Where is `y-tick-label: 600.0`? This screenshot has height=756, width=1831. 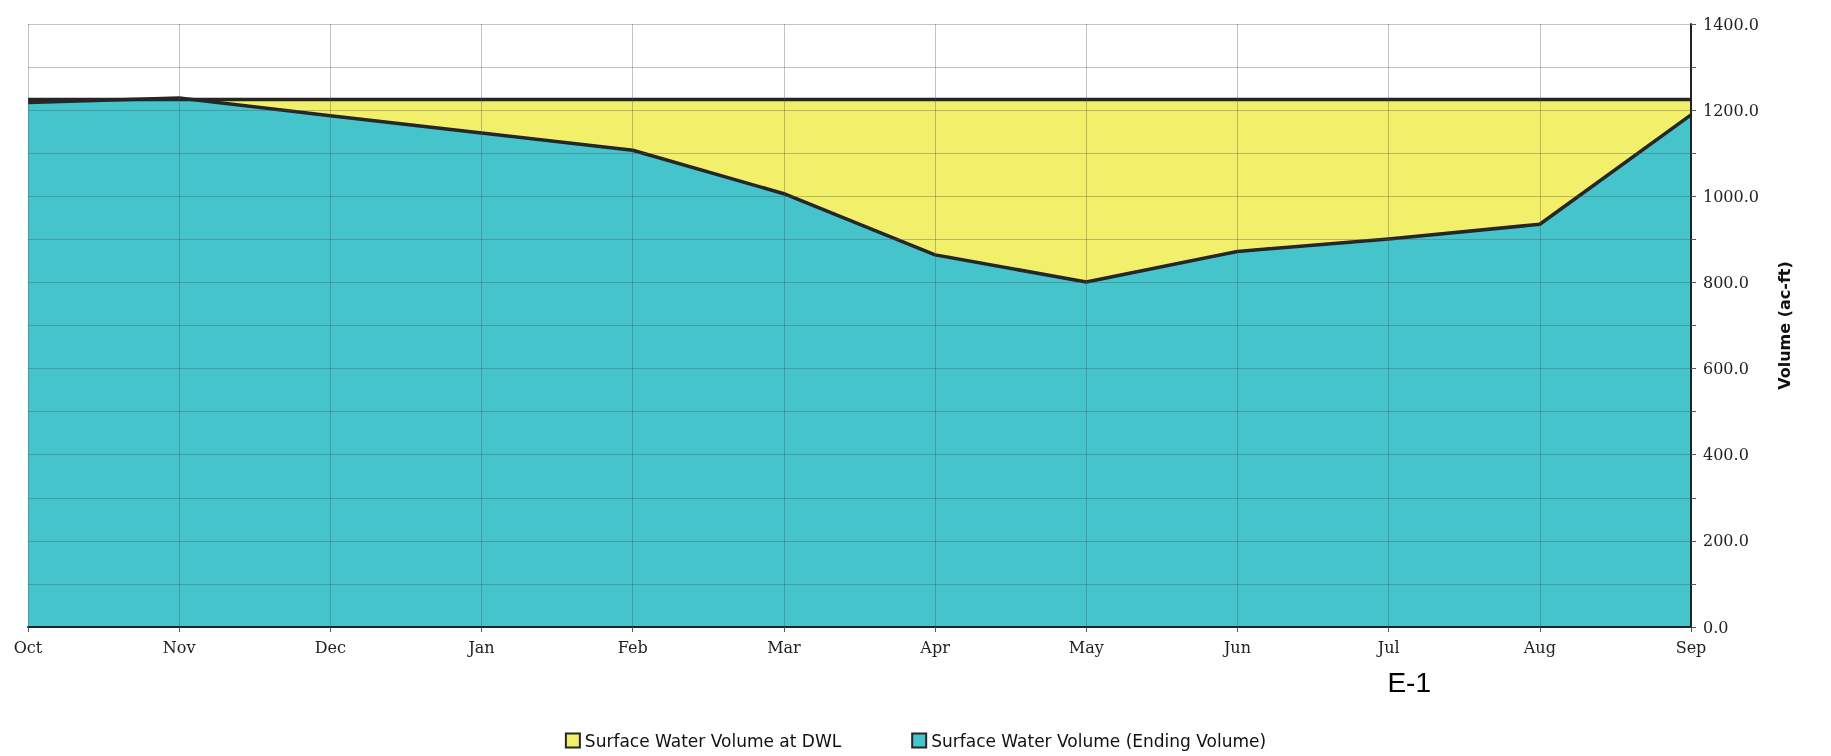
y-tick-label: 600.0 is located at coordinates (1726, 369).